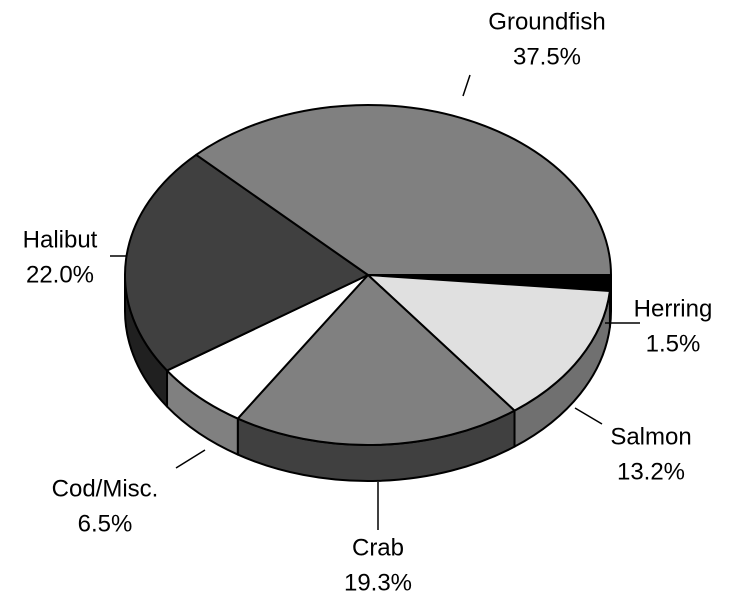 This screenshot has width=744, height=601. What do you see at coordinates (105, 523) in the screenshot?
I see `slice-value: 6.5%` at bounding box center [105, 523].